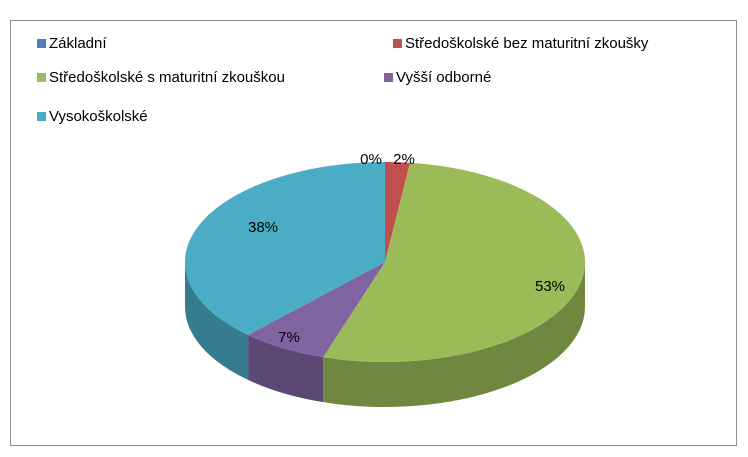 The height and width of the screenshot is (457, 748). What do you see at coordinates (527, 43) in the screenshot?
I see `legend-label: Středoškolské bez maturitní zkoušky` at bounding box center [527, 43].